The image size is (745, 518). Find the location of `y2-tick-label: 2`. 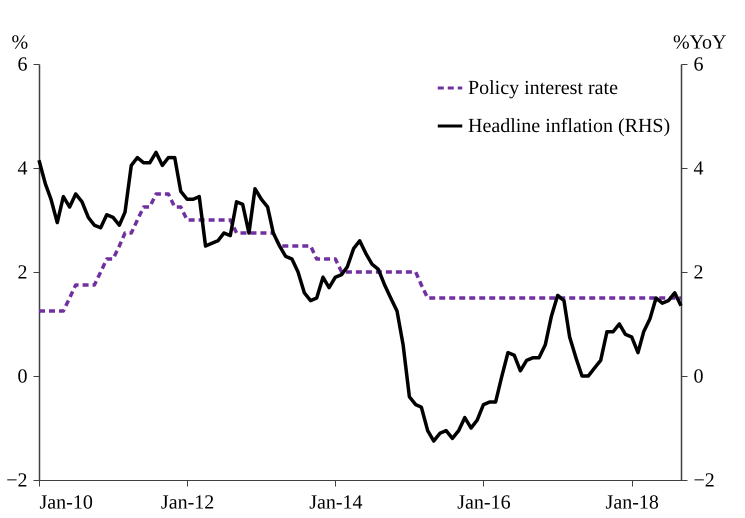

y2-tick-label: 2 is located at coordinates (699, 273).